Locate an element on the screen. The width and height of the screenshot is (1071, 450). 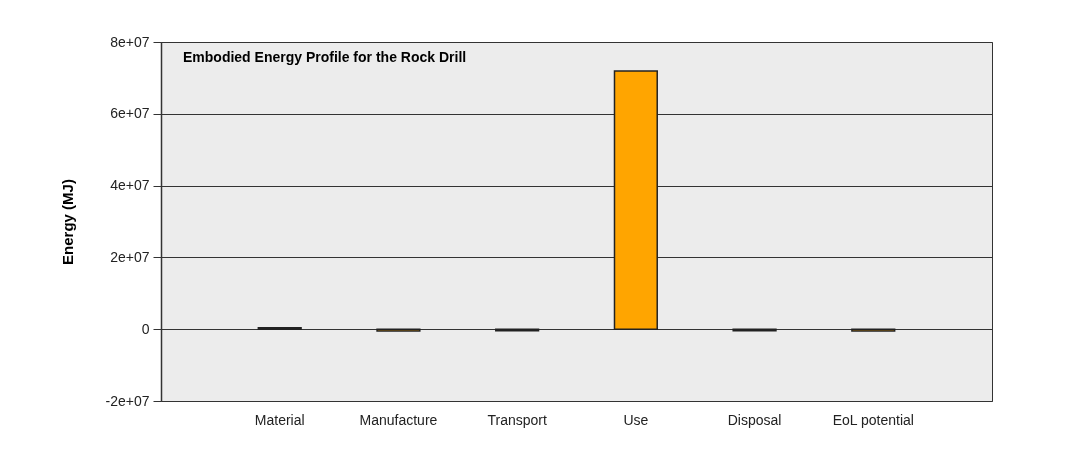
x-tick-label: Use is located at coordinates (636, 419).